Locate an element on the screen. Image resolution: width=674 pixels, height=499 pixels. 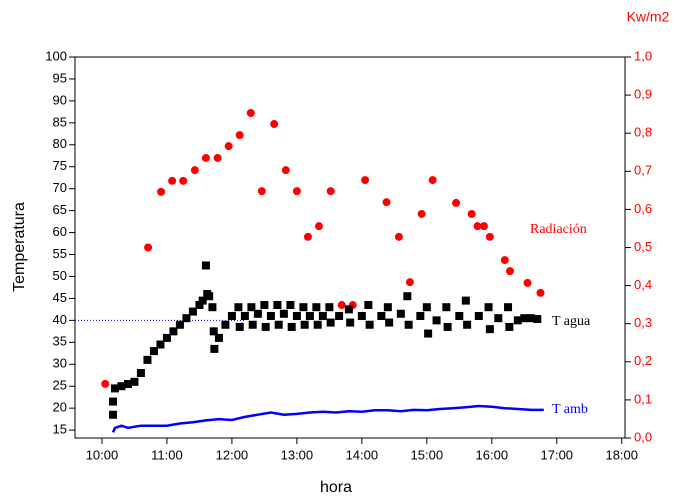
y2-tick-label: 0,8 is located at coordinates (643, 132).